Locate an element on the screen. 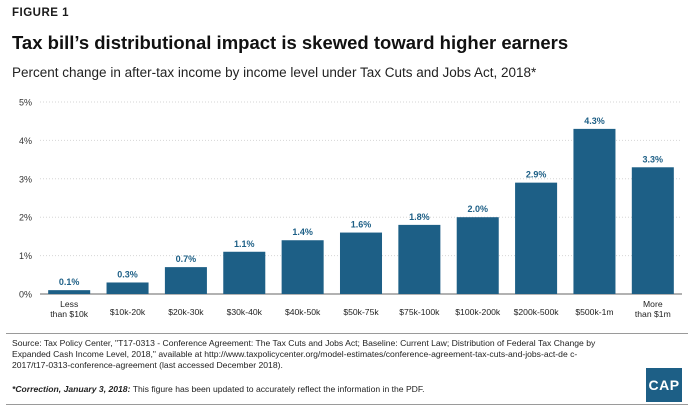 The image size is (694, 410). data-label: 1.4% is located at coordinates (302, 232).